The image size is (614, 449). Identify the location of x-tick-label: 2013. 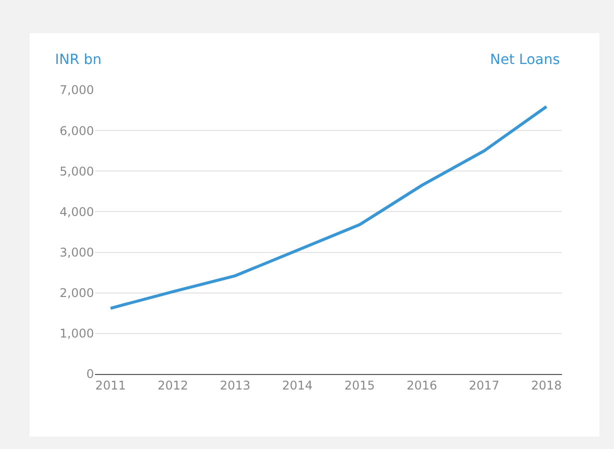
(235, 385).